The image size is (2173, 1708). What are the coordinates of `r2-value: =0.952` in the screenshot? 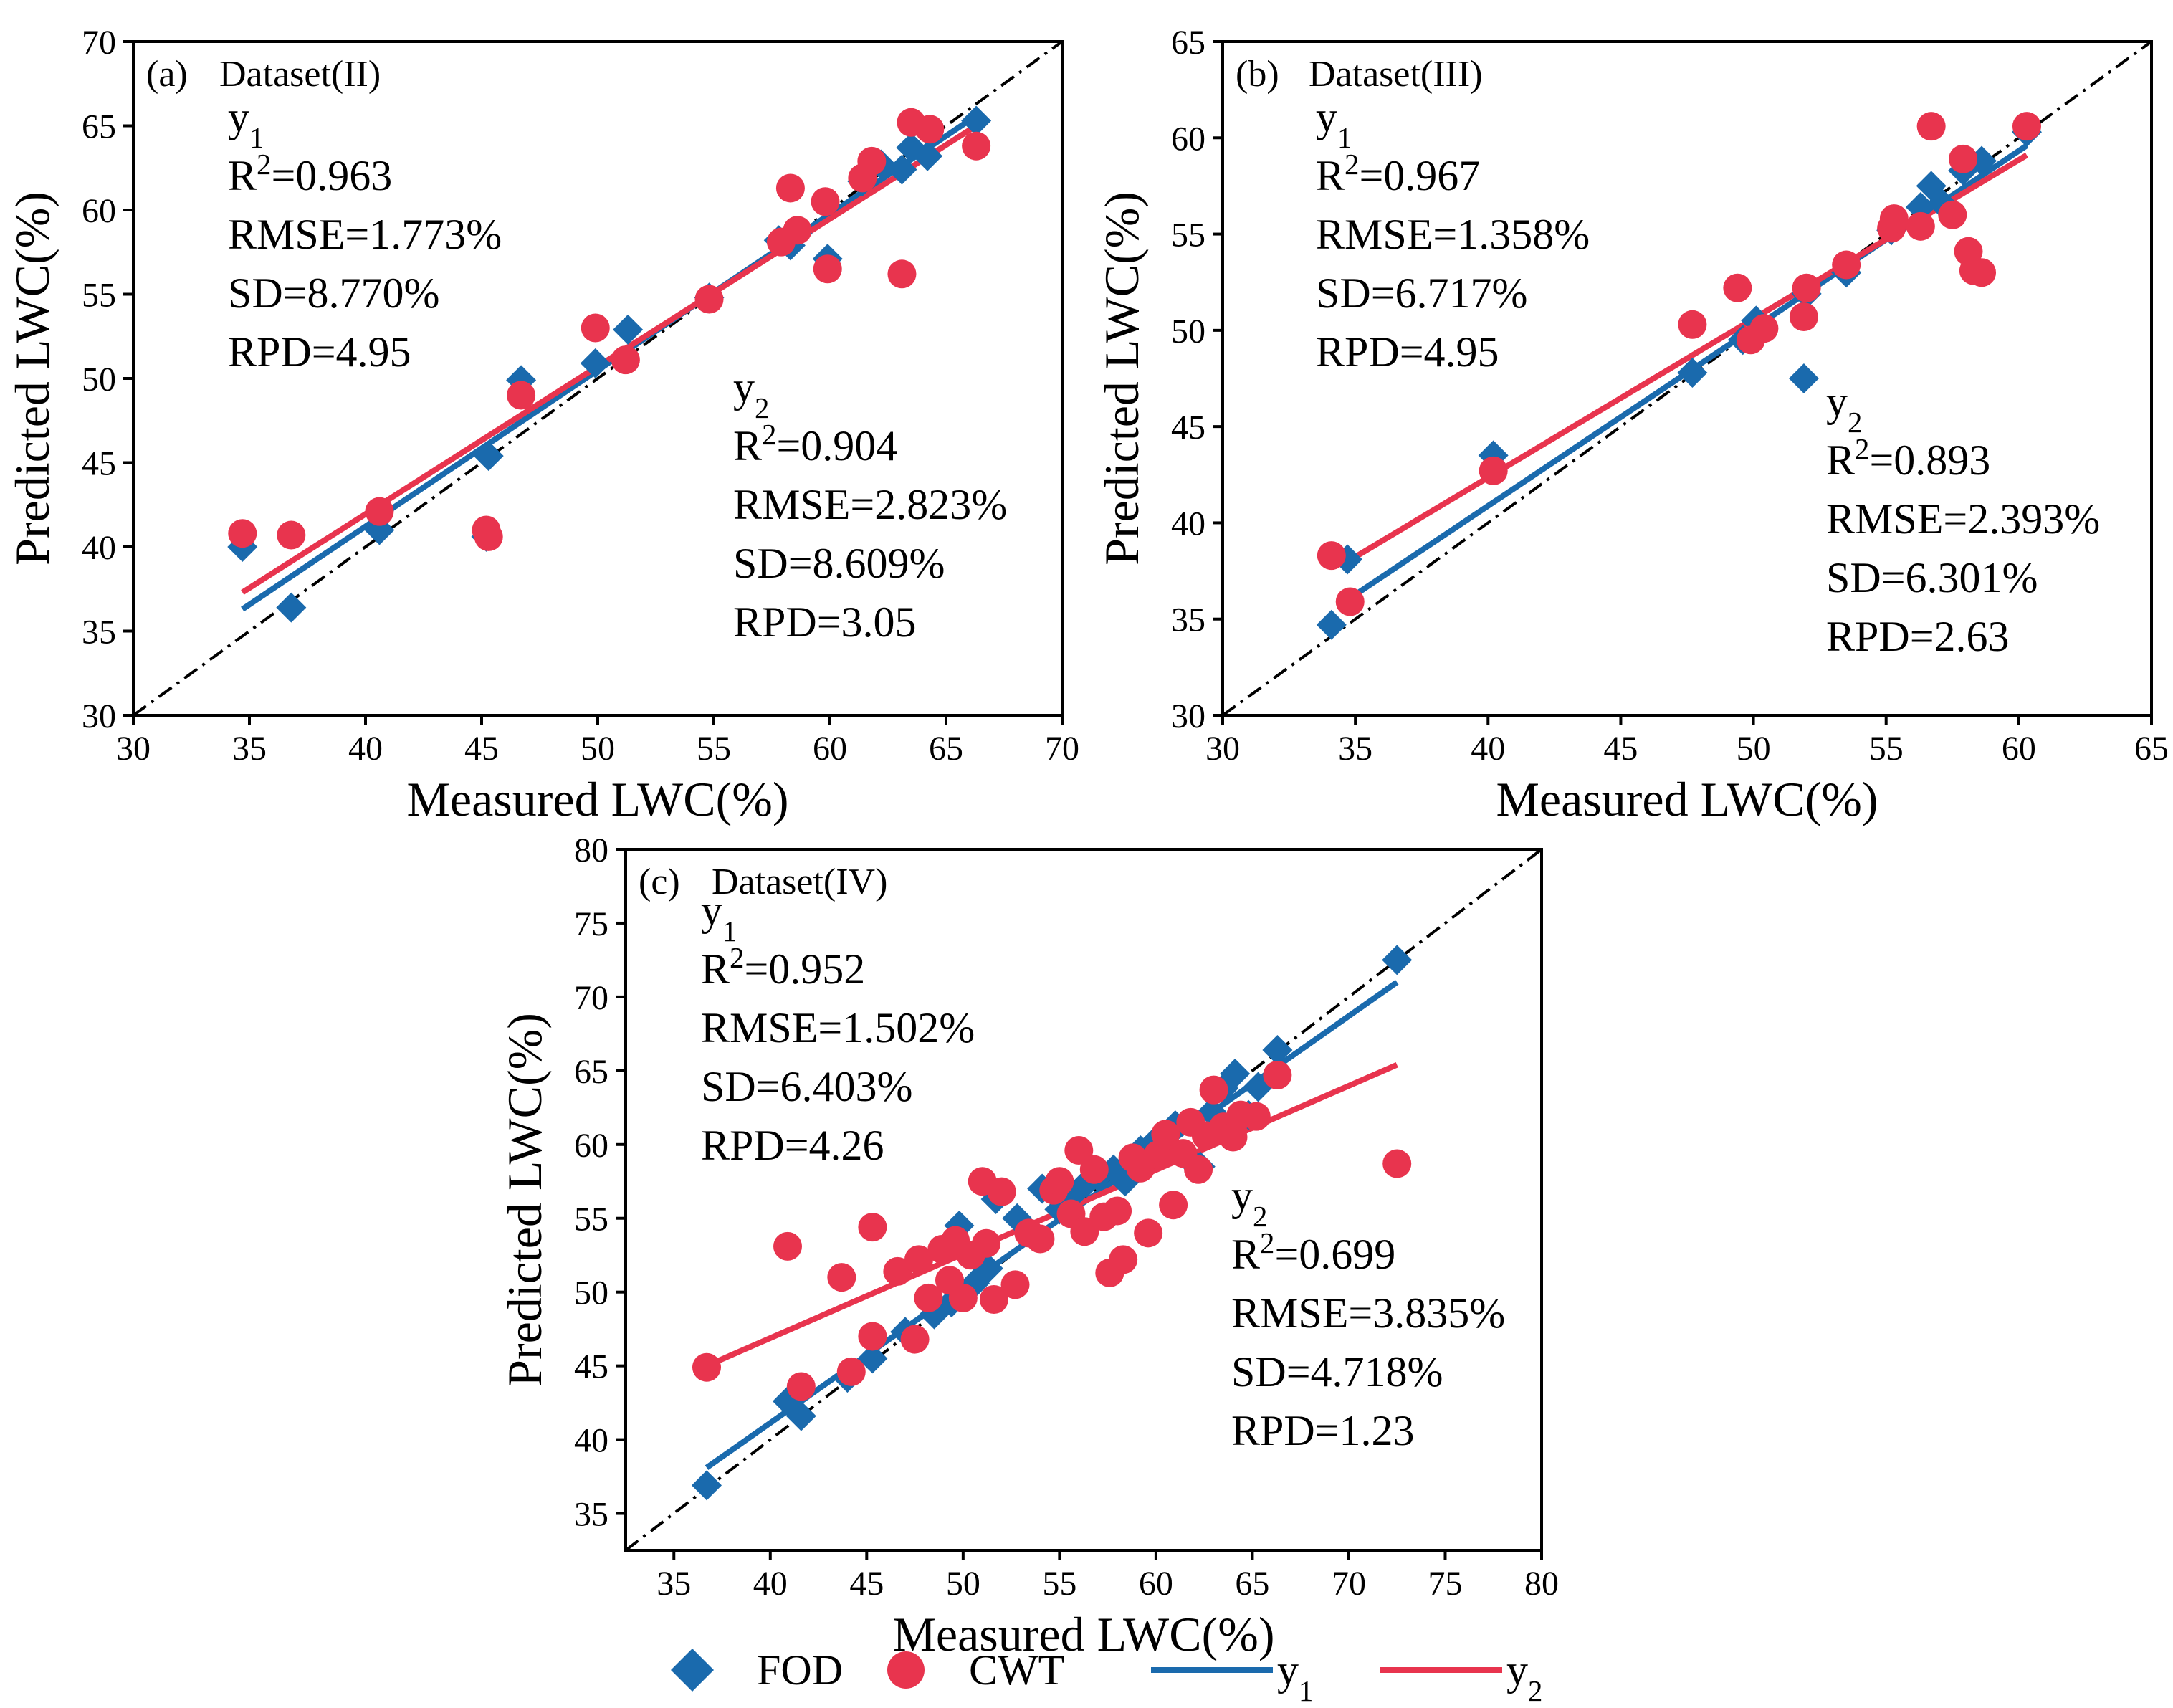 It's located at (804, 969).